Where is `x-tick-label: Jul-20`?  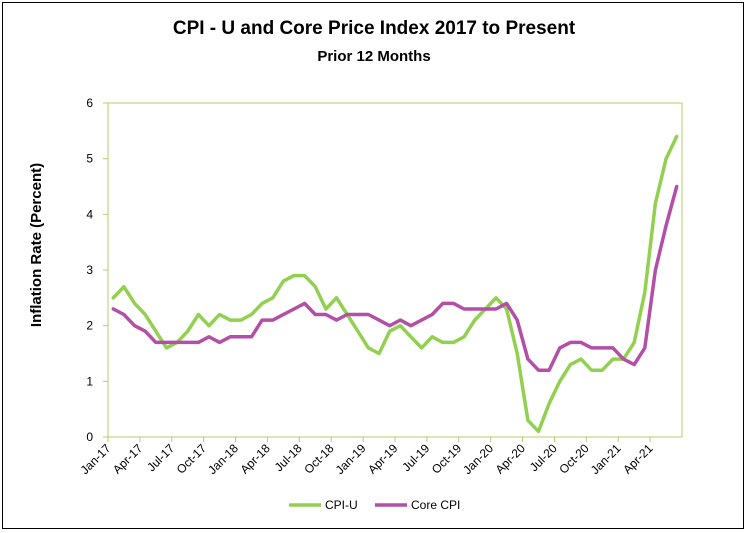 x-tick-label: Jul-20 is located at coordinates (543, 457).